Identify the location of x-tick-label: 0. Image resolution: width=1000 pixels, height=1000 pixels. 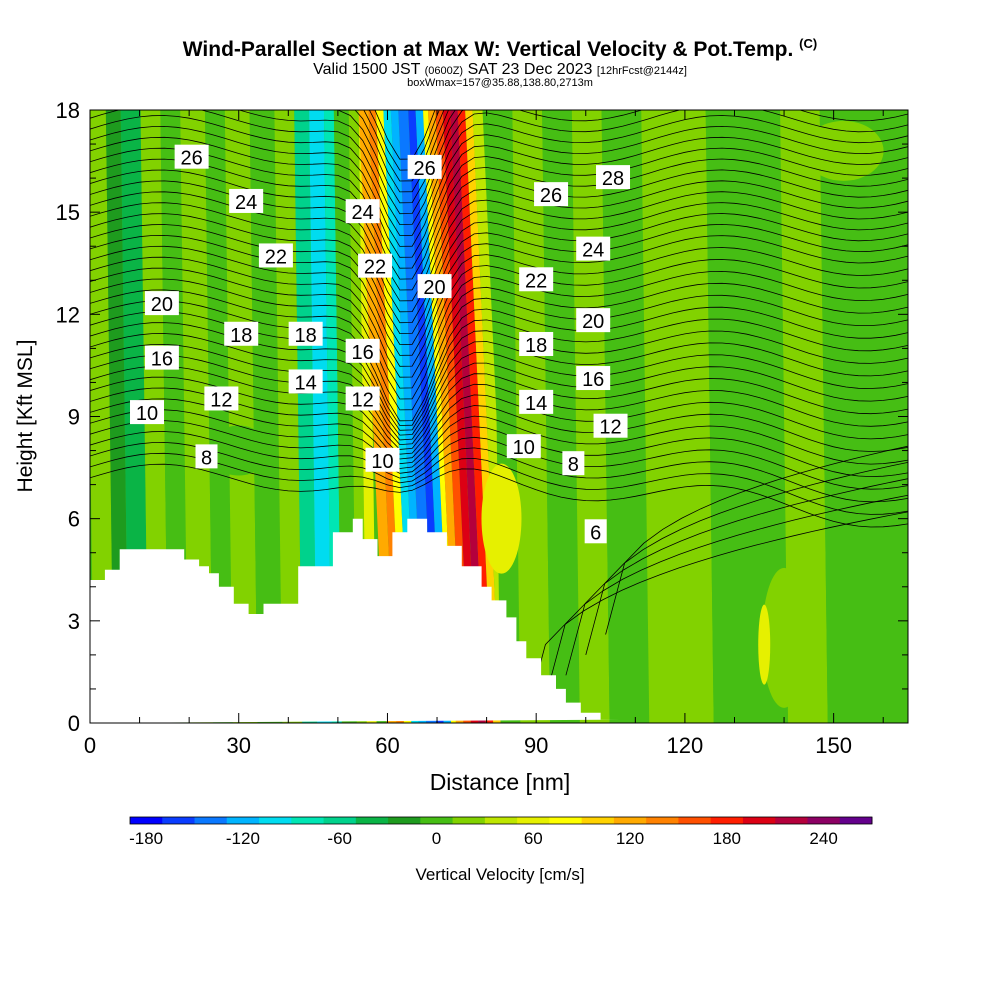
(90, 745).